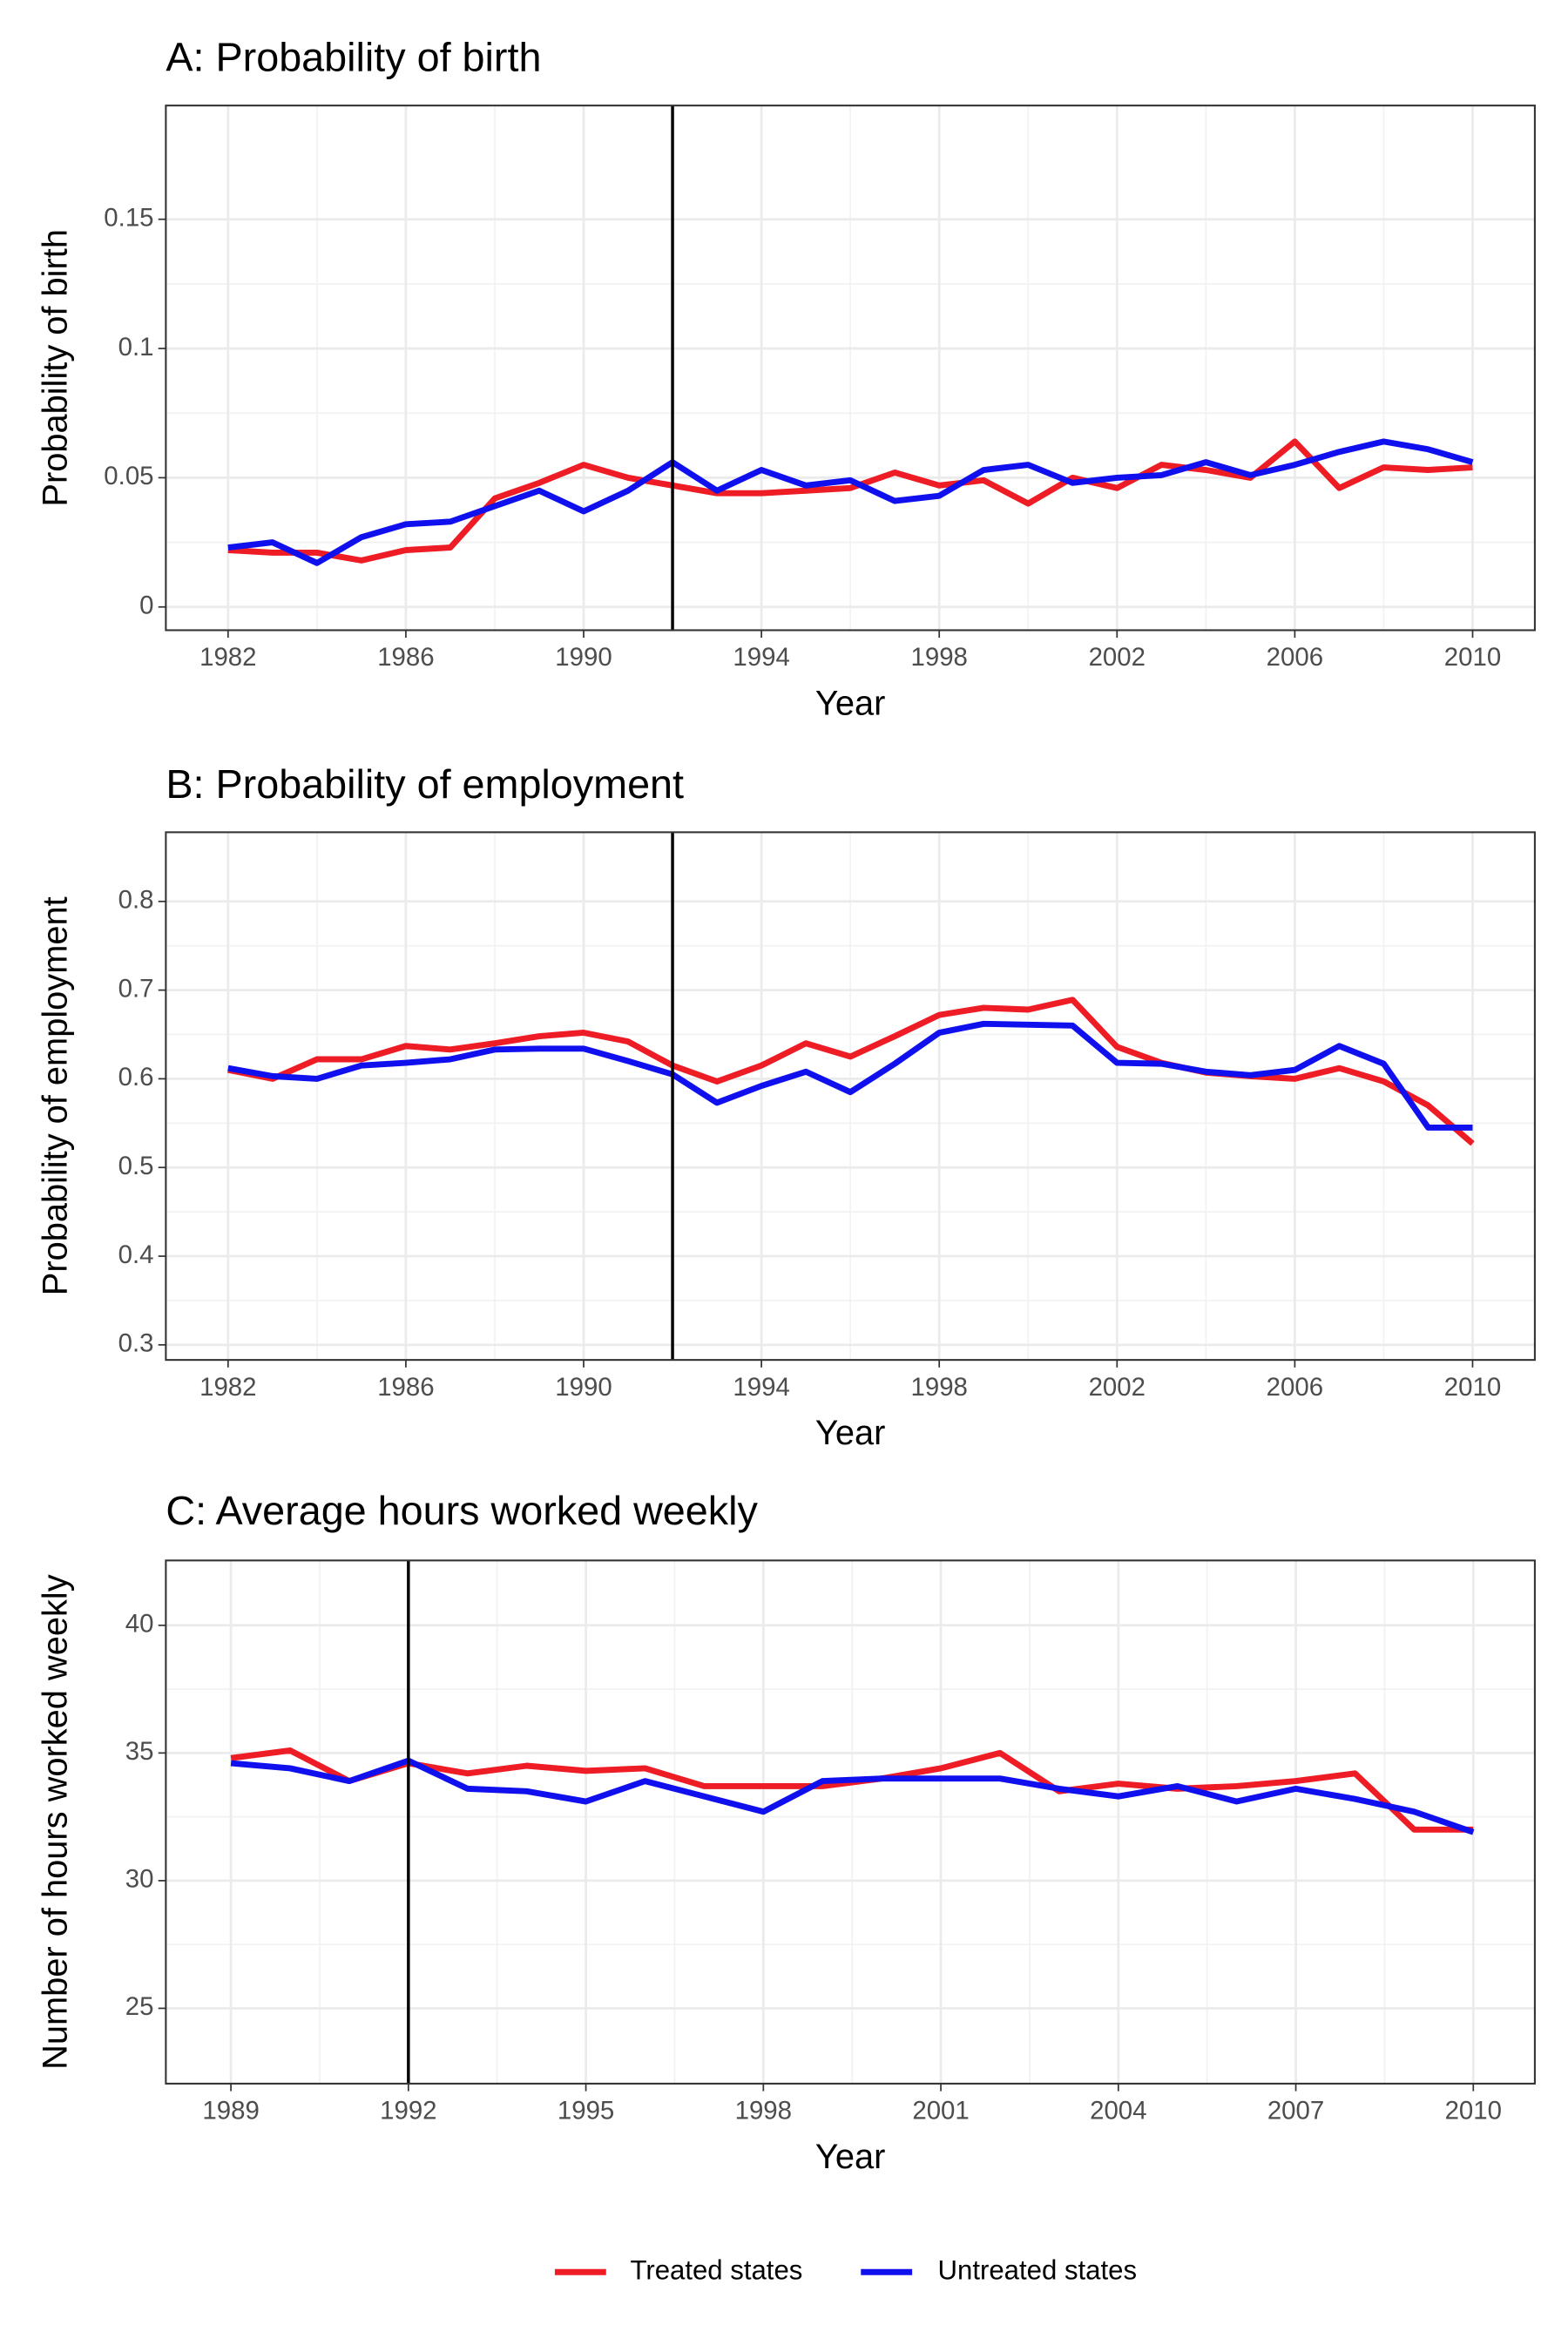 This screenshot has height=2352, width=1568. I want to click on legend-label: Treated states, so click(716, 2270).